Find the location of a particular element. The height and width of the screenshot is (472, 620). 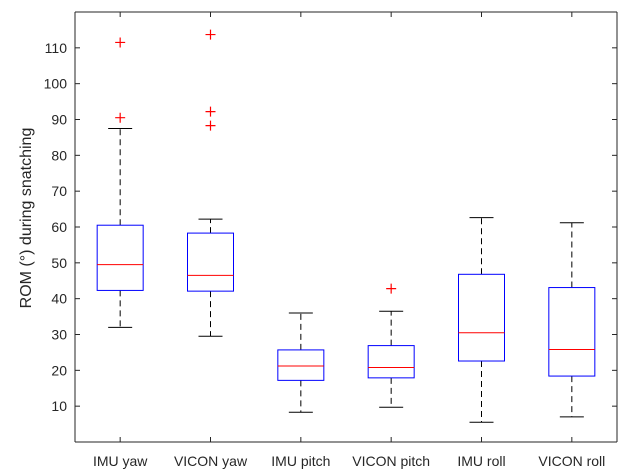

x-tick-label: VICON roll is located at coordinates (571, 461).